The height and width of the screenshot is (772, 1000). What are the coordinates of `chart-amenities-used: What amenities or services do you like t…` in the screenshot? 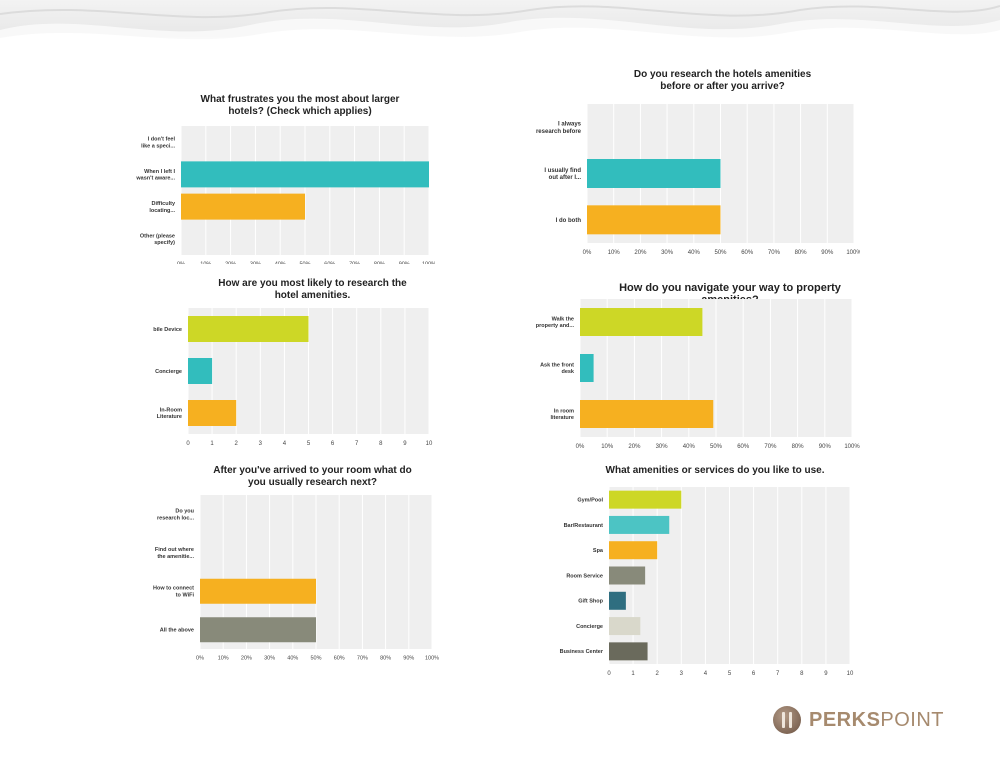 It's located at (700, 572).